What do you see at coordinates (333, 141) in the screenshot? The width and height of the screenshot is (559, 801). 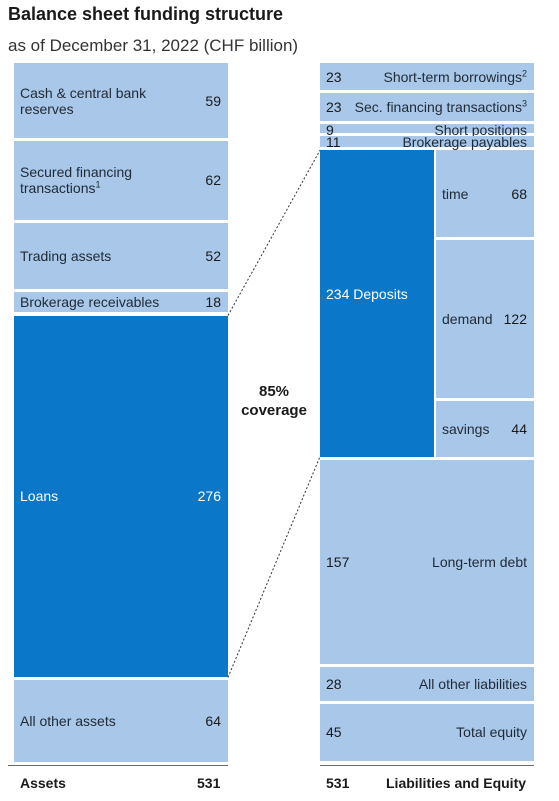 I see `liability-value-brokerage-payables: 11` at bounding box center [333, 141].